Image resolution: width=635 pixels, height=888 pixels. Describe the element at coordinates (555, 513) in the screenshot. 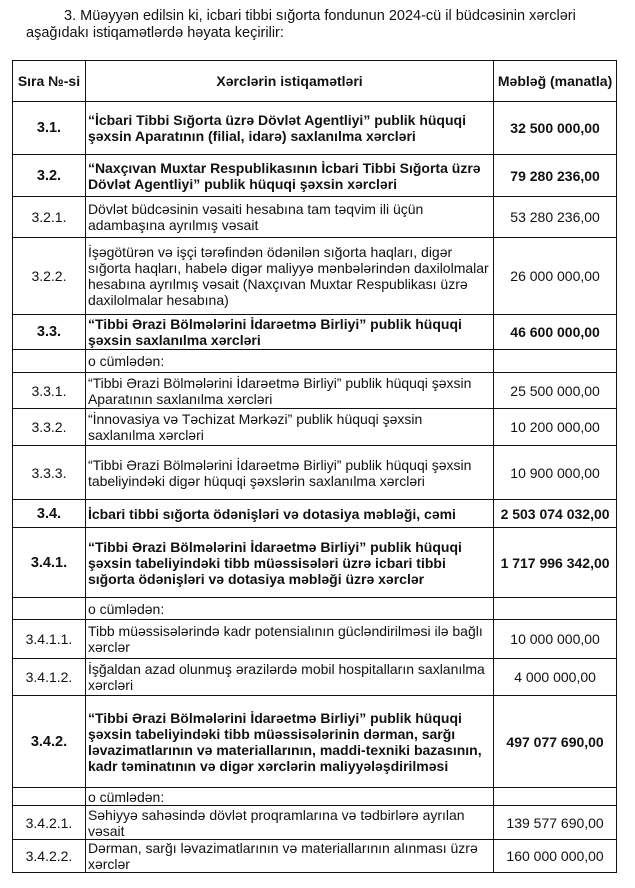

I see `row-amount: 2 503 074 032,00` at that location.